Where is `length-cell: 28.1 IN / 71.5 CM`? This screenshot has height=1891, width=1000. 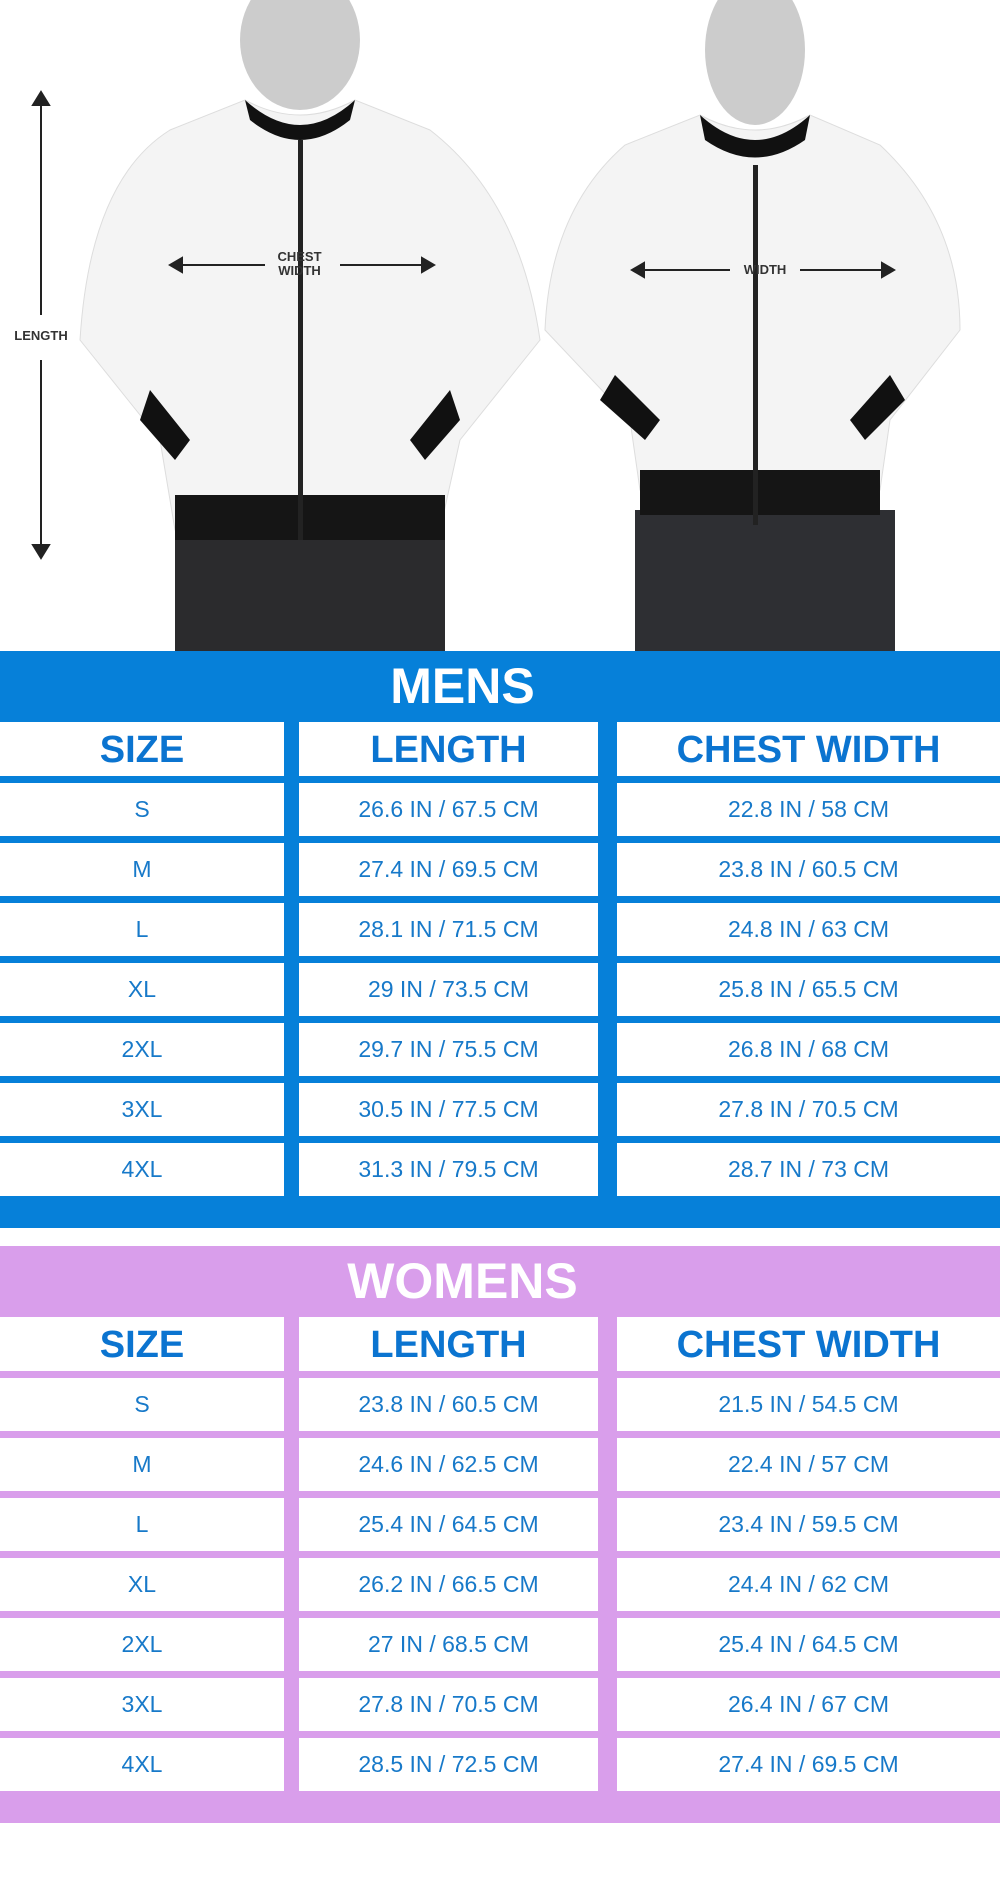 length-cell: 28.1 IN / 71.5 CM is located at coordinates (448, 929).